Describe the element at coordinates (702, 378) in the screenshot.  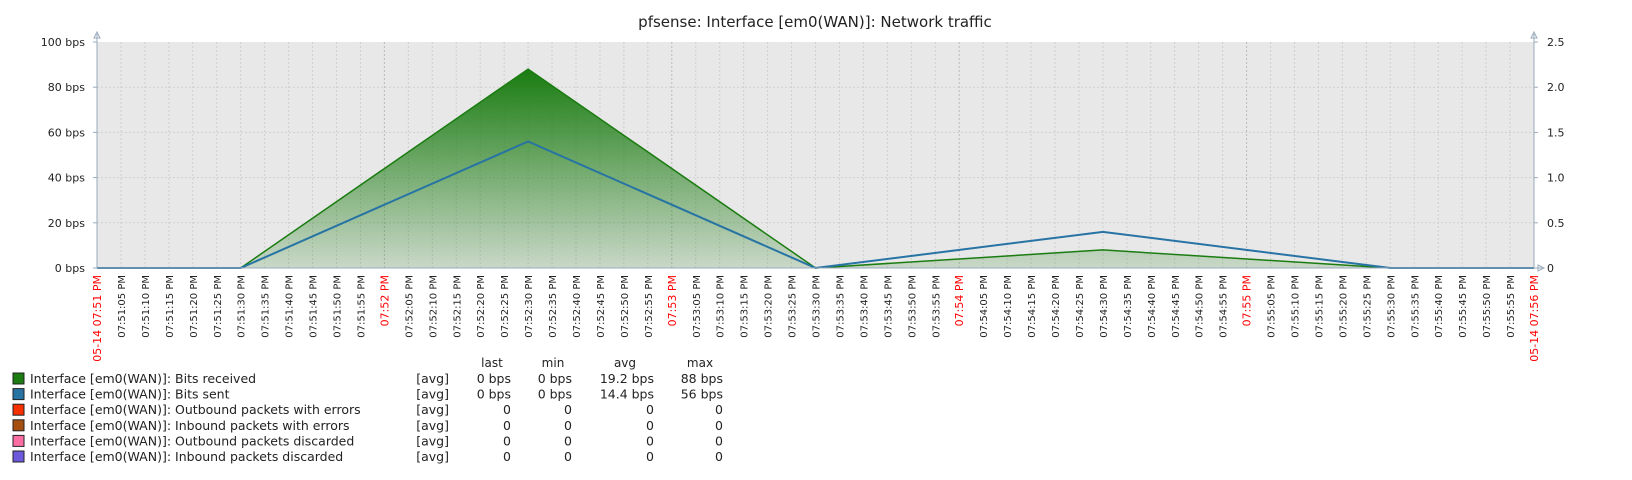
I see `legend-value-max: 88 bps` at that location.